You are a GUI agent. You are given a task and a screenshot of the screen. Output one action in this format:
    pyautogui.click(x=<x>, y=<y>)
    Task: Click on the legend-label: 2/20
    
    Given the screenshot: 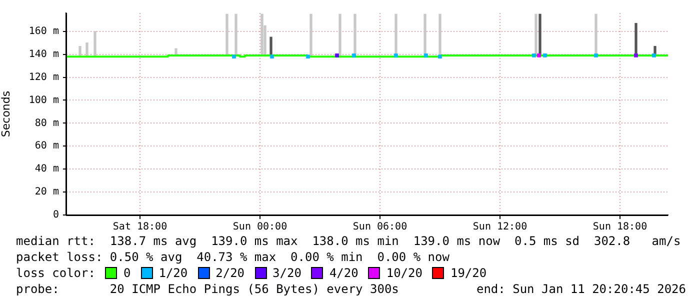 What is the action you would take?
    pyautogui.click(x=229, y=273)
    